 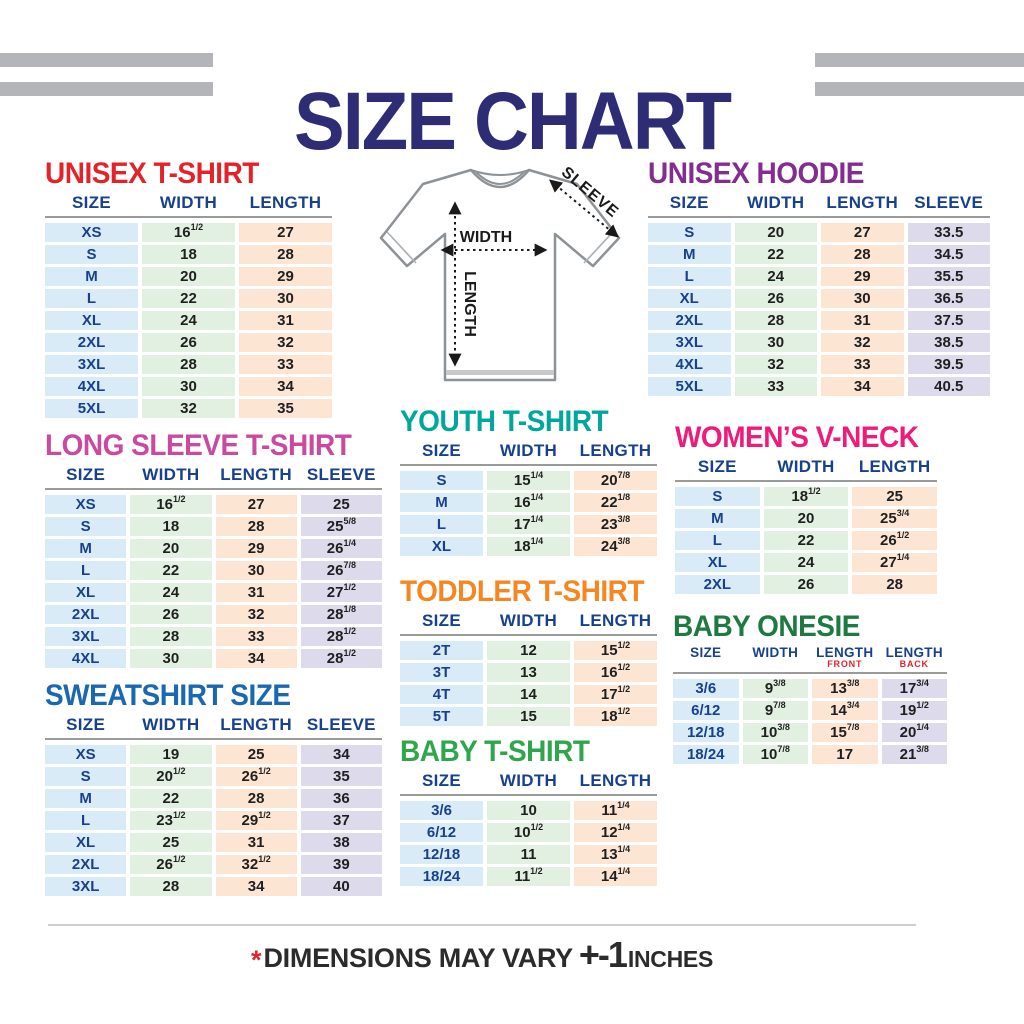 What do you see at coordinates (171, 474) in the screenshot?
I see `column-header: WIDTH` at bounding box center [171, 474].